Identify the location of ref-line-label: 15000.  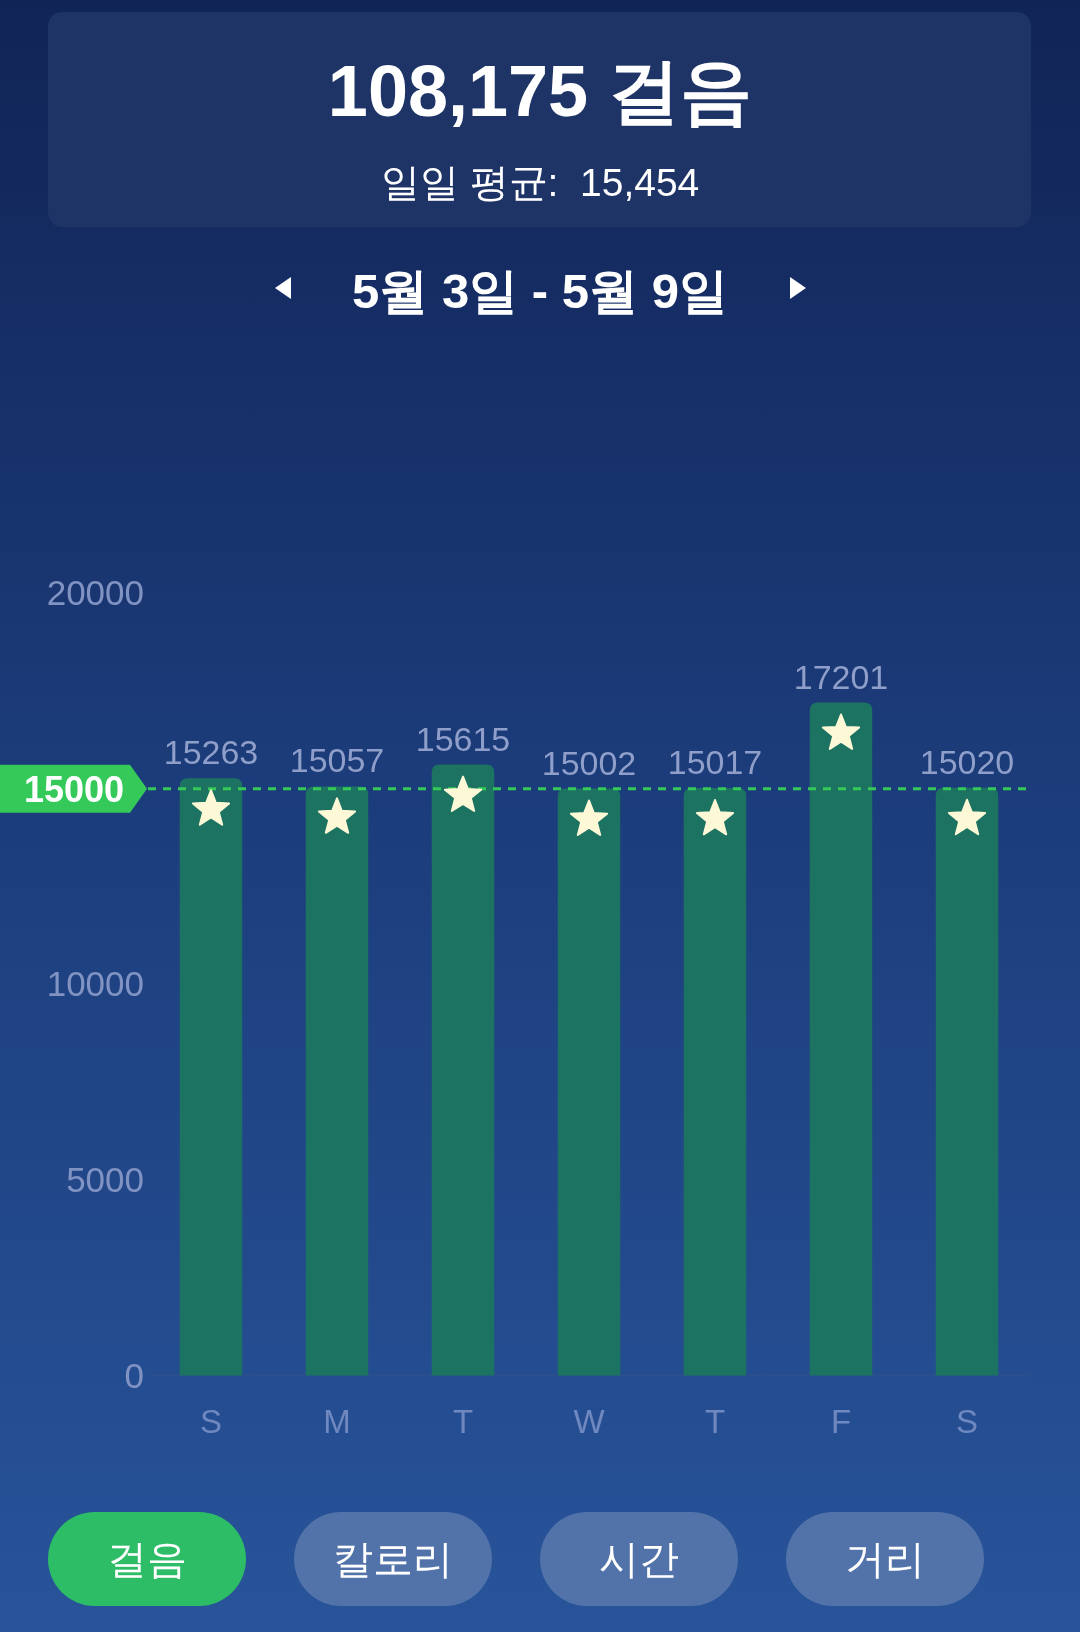
(74, 789).